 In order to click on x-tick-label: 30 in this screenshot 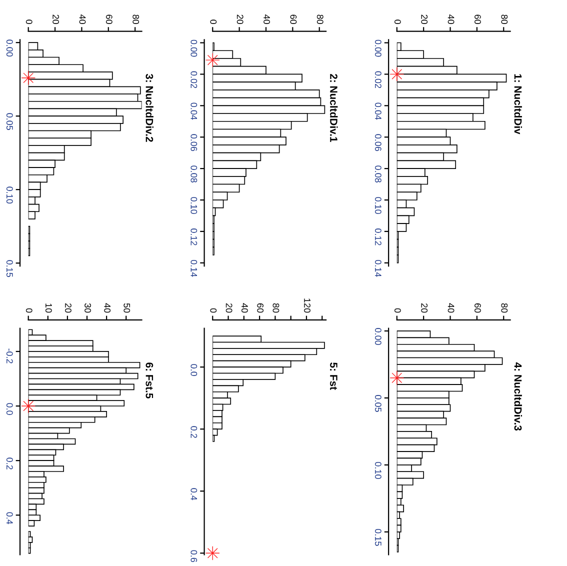, I will do `click(87, 308)`.